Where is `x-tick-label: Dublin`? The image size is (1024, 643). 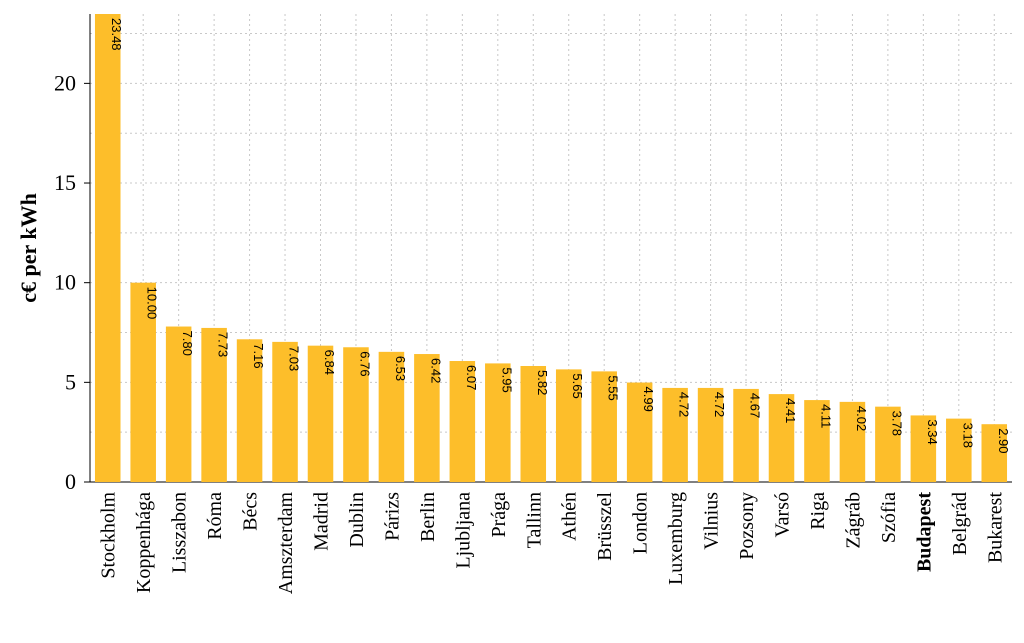 x-tick-label: Dublin is located at coordinates (357, 520).